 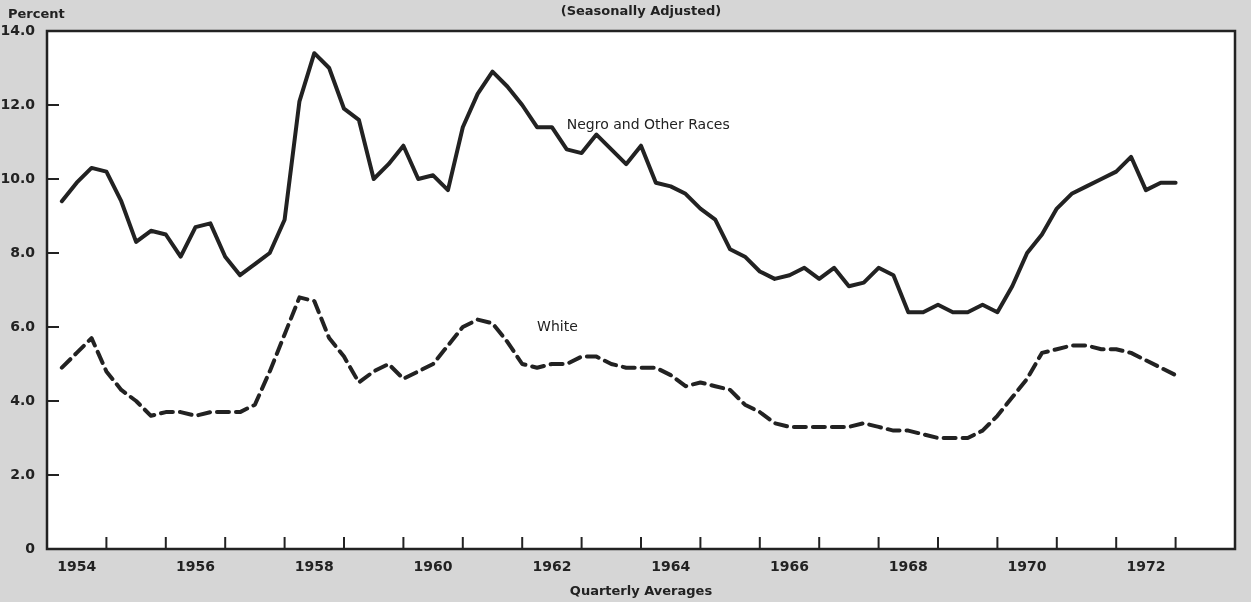 I want to click on y-tick-label: 0, so click(x=30, y=547).